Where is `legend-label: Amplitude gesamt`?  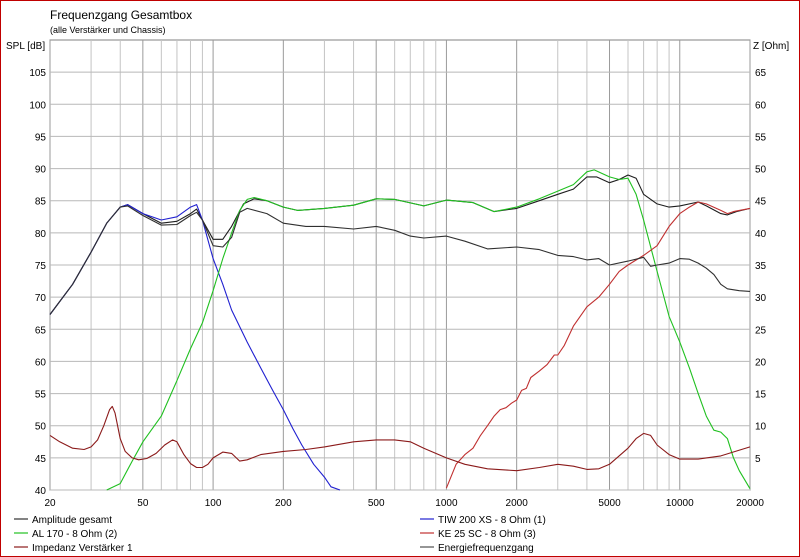
legend-label: Amplitude gesamt is located at coordinates (72, 520).